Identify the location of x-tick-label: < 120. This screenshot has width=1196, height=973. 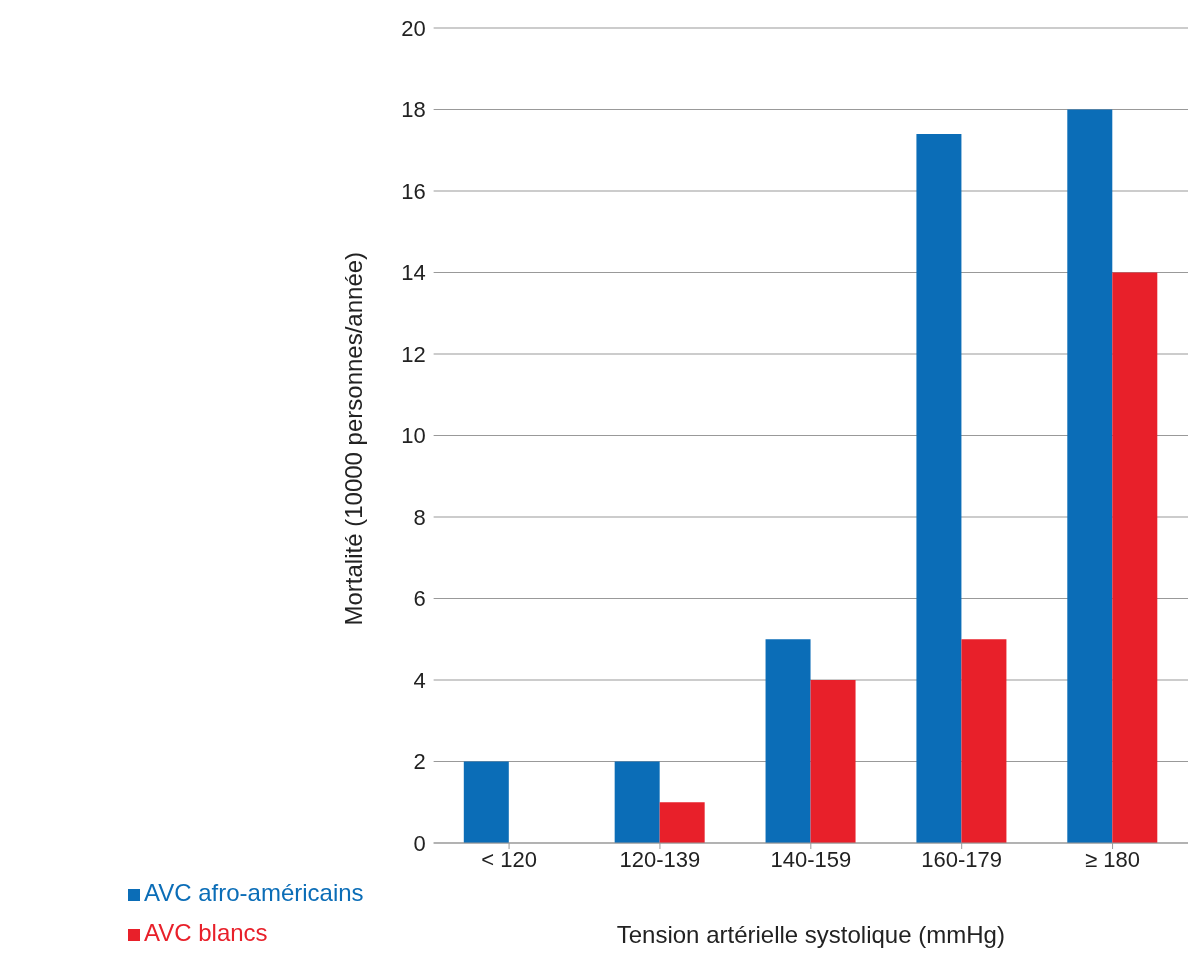
(509, 859).